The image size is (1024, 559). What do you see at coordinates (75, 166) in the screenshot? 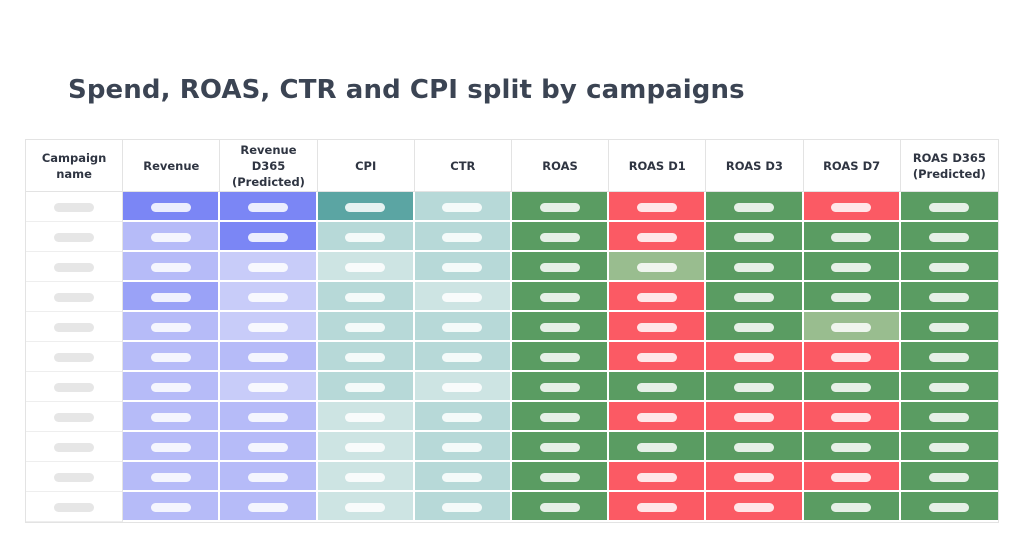
I see `column-header-campaign-name: Campaign name` at bounding box center [75, 166].